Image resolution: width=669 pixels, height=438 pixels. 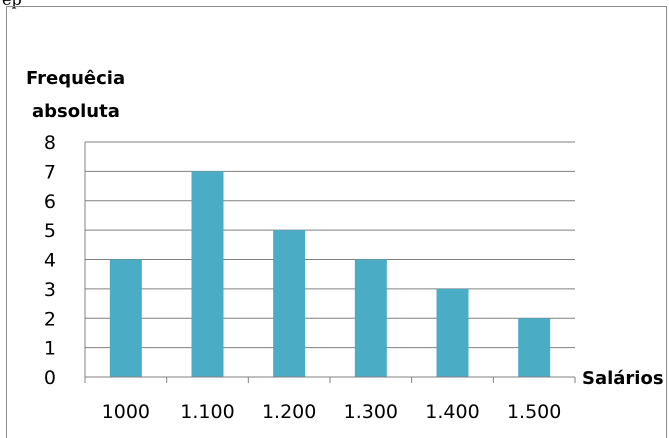 I want to click on x-tick-label: 1.400, so click(x=452, y=412).